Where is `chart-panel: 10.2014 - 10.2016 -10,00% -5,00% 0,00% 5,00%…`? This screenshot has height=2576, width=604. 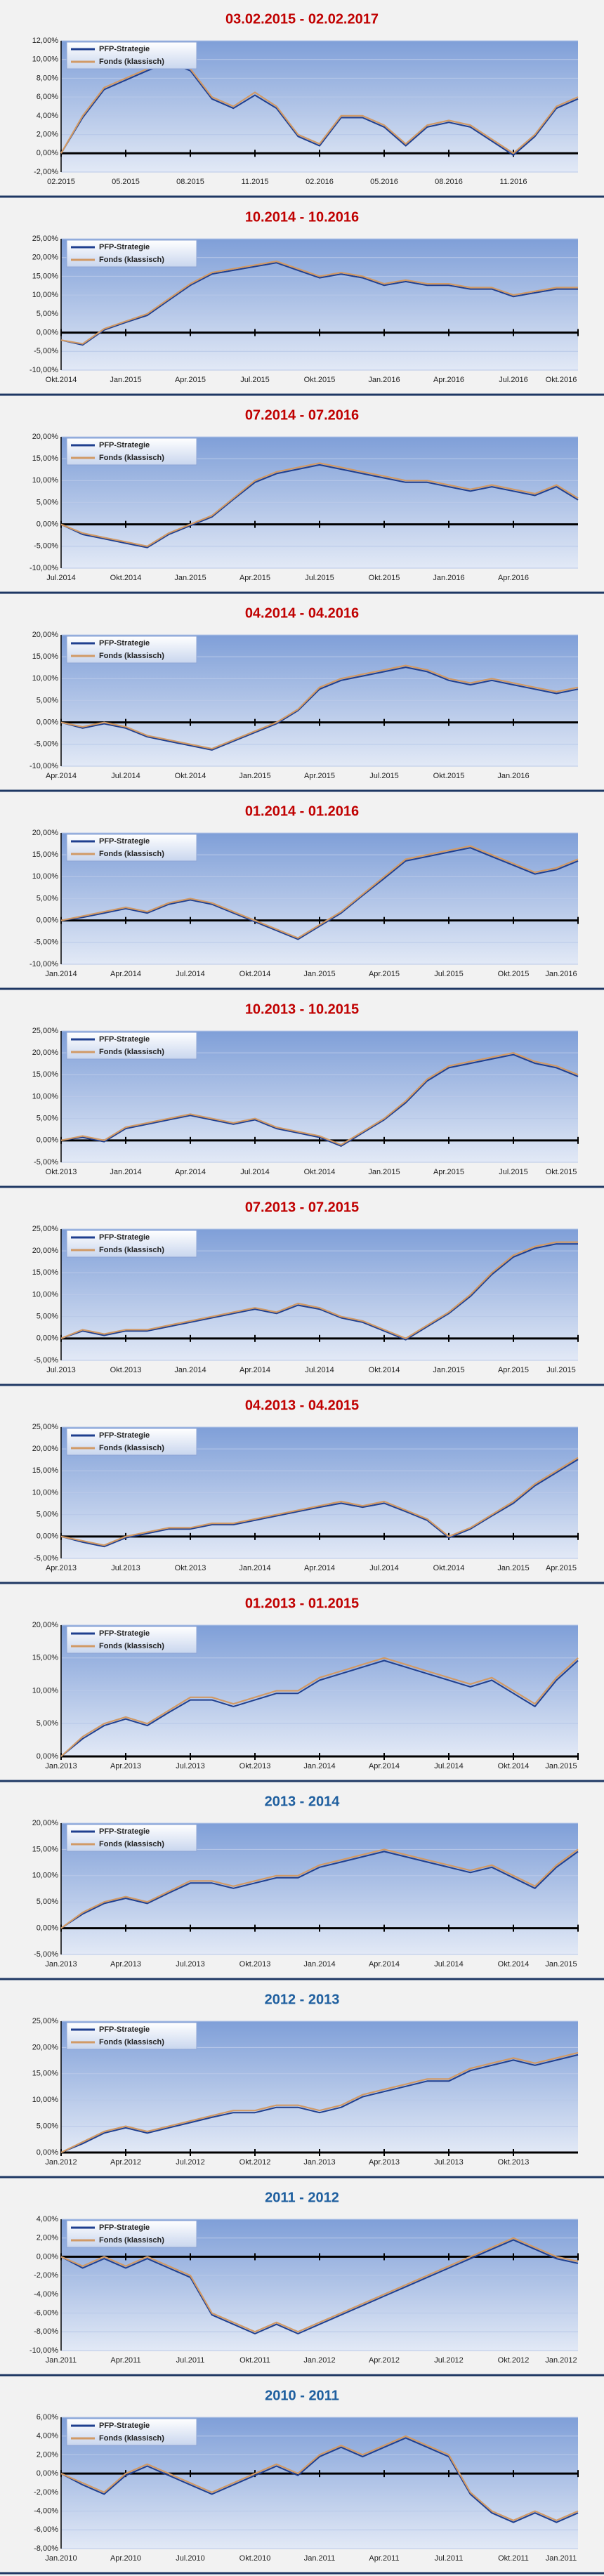
chart-panel: 10.2014 - 10.2016 -10,00% -5,00% 0,00% 5,00%… is located at coordinates (302, 297).